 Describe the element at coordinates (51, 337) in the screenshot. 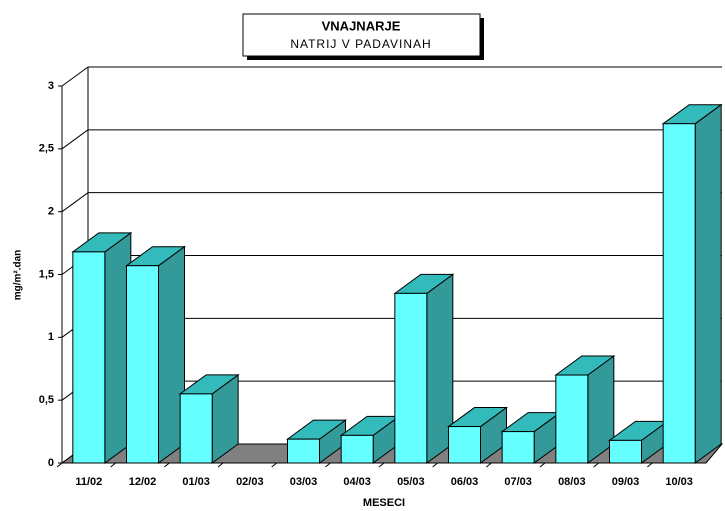

I see `y-tick-label: 1` at that location.